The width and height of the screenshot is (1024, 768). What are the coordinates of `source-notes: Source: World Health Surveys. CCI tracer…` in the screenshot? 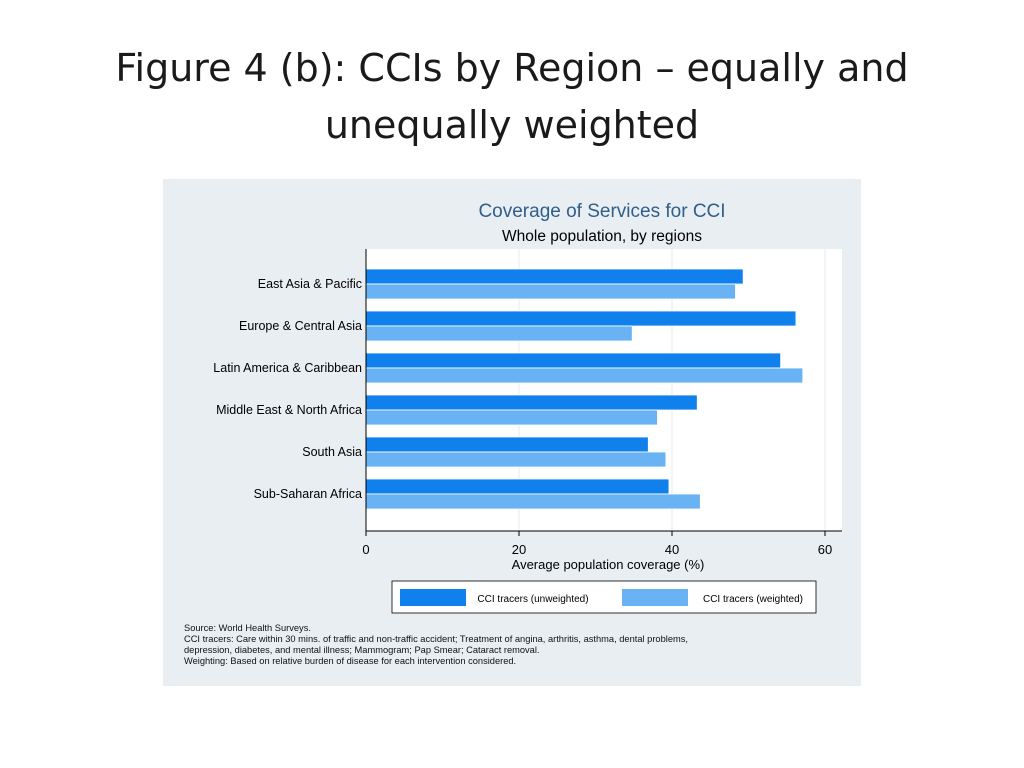 It's located at (514, 645).